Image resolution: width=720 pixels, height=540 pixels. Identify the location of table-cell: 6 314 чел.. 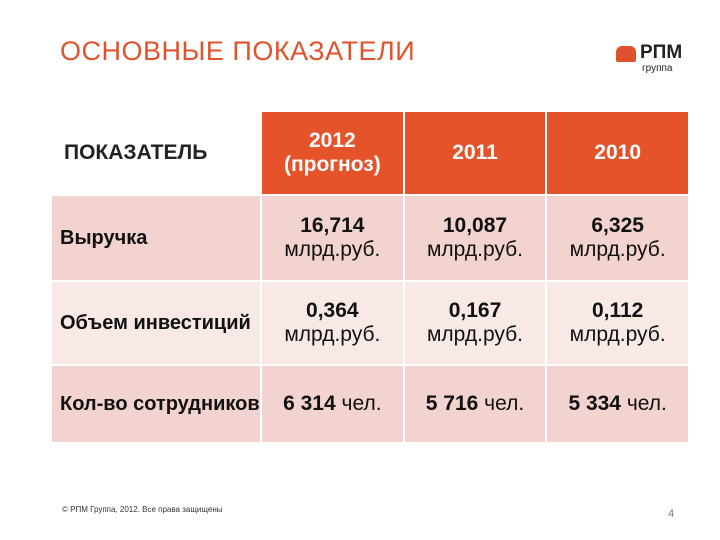
(333, 404).